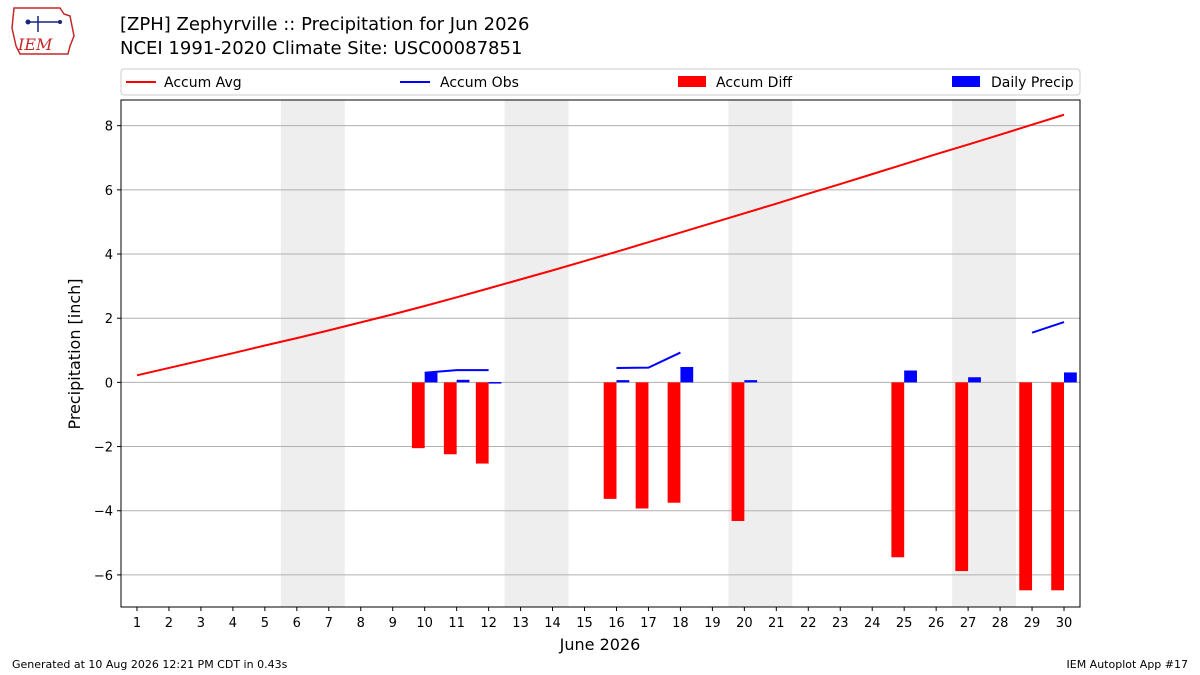 Image resolution: width=1200 pixels, height=675 pixels. I want to click on daily-precip-bars, so click(750, 375).